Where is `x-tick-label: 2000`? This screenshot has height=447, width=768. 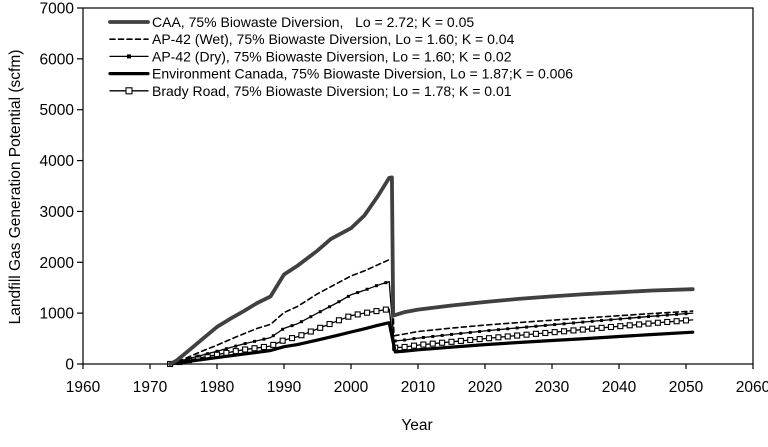 x-tick-label: 2000 is located at coordinates (351, 387).